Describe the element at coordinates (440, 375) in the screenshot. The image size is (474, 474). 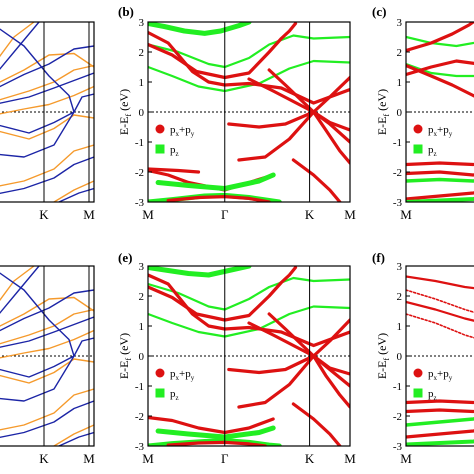
I see `legend-label: px+py` at that location.